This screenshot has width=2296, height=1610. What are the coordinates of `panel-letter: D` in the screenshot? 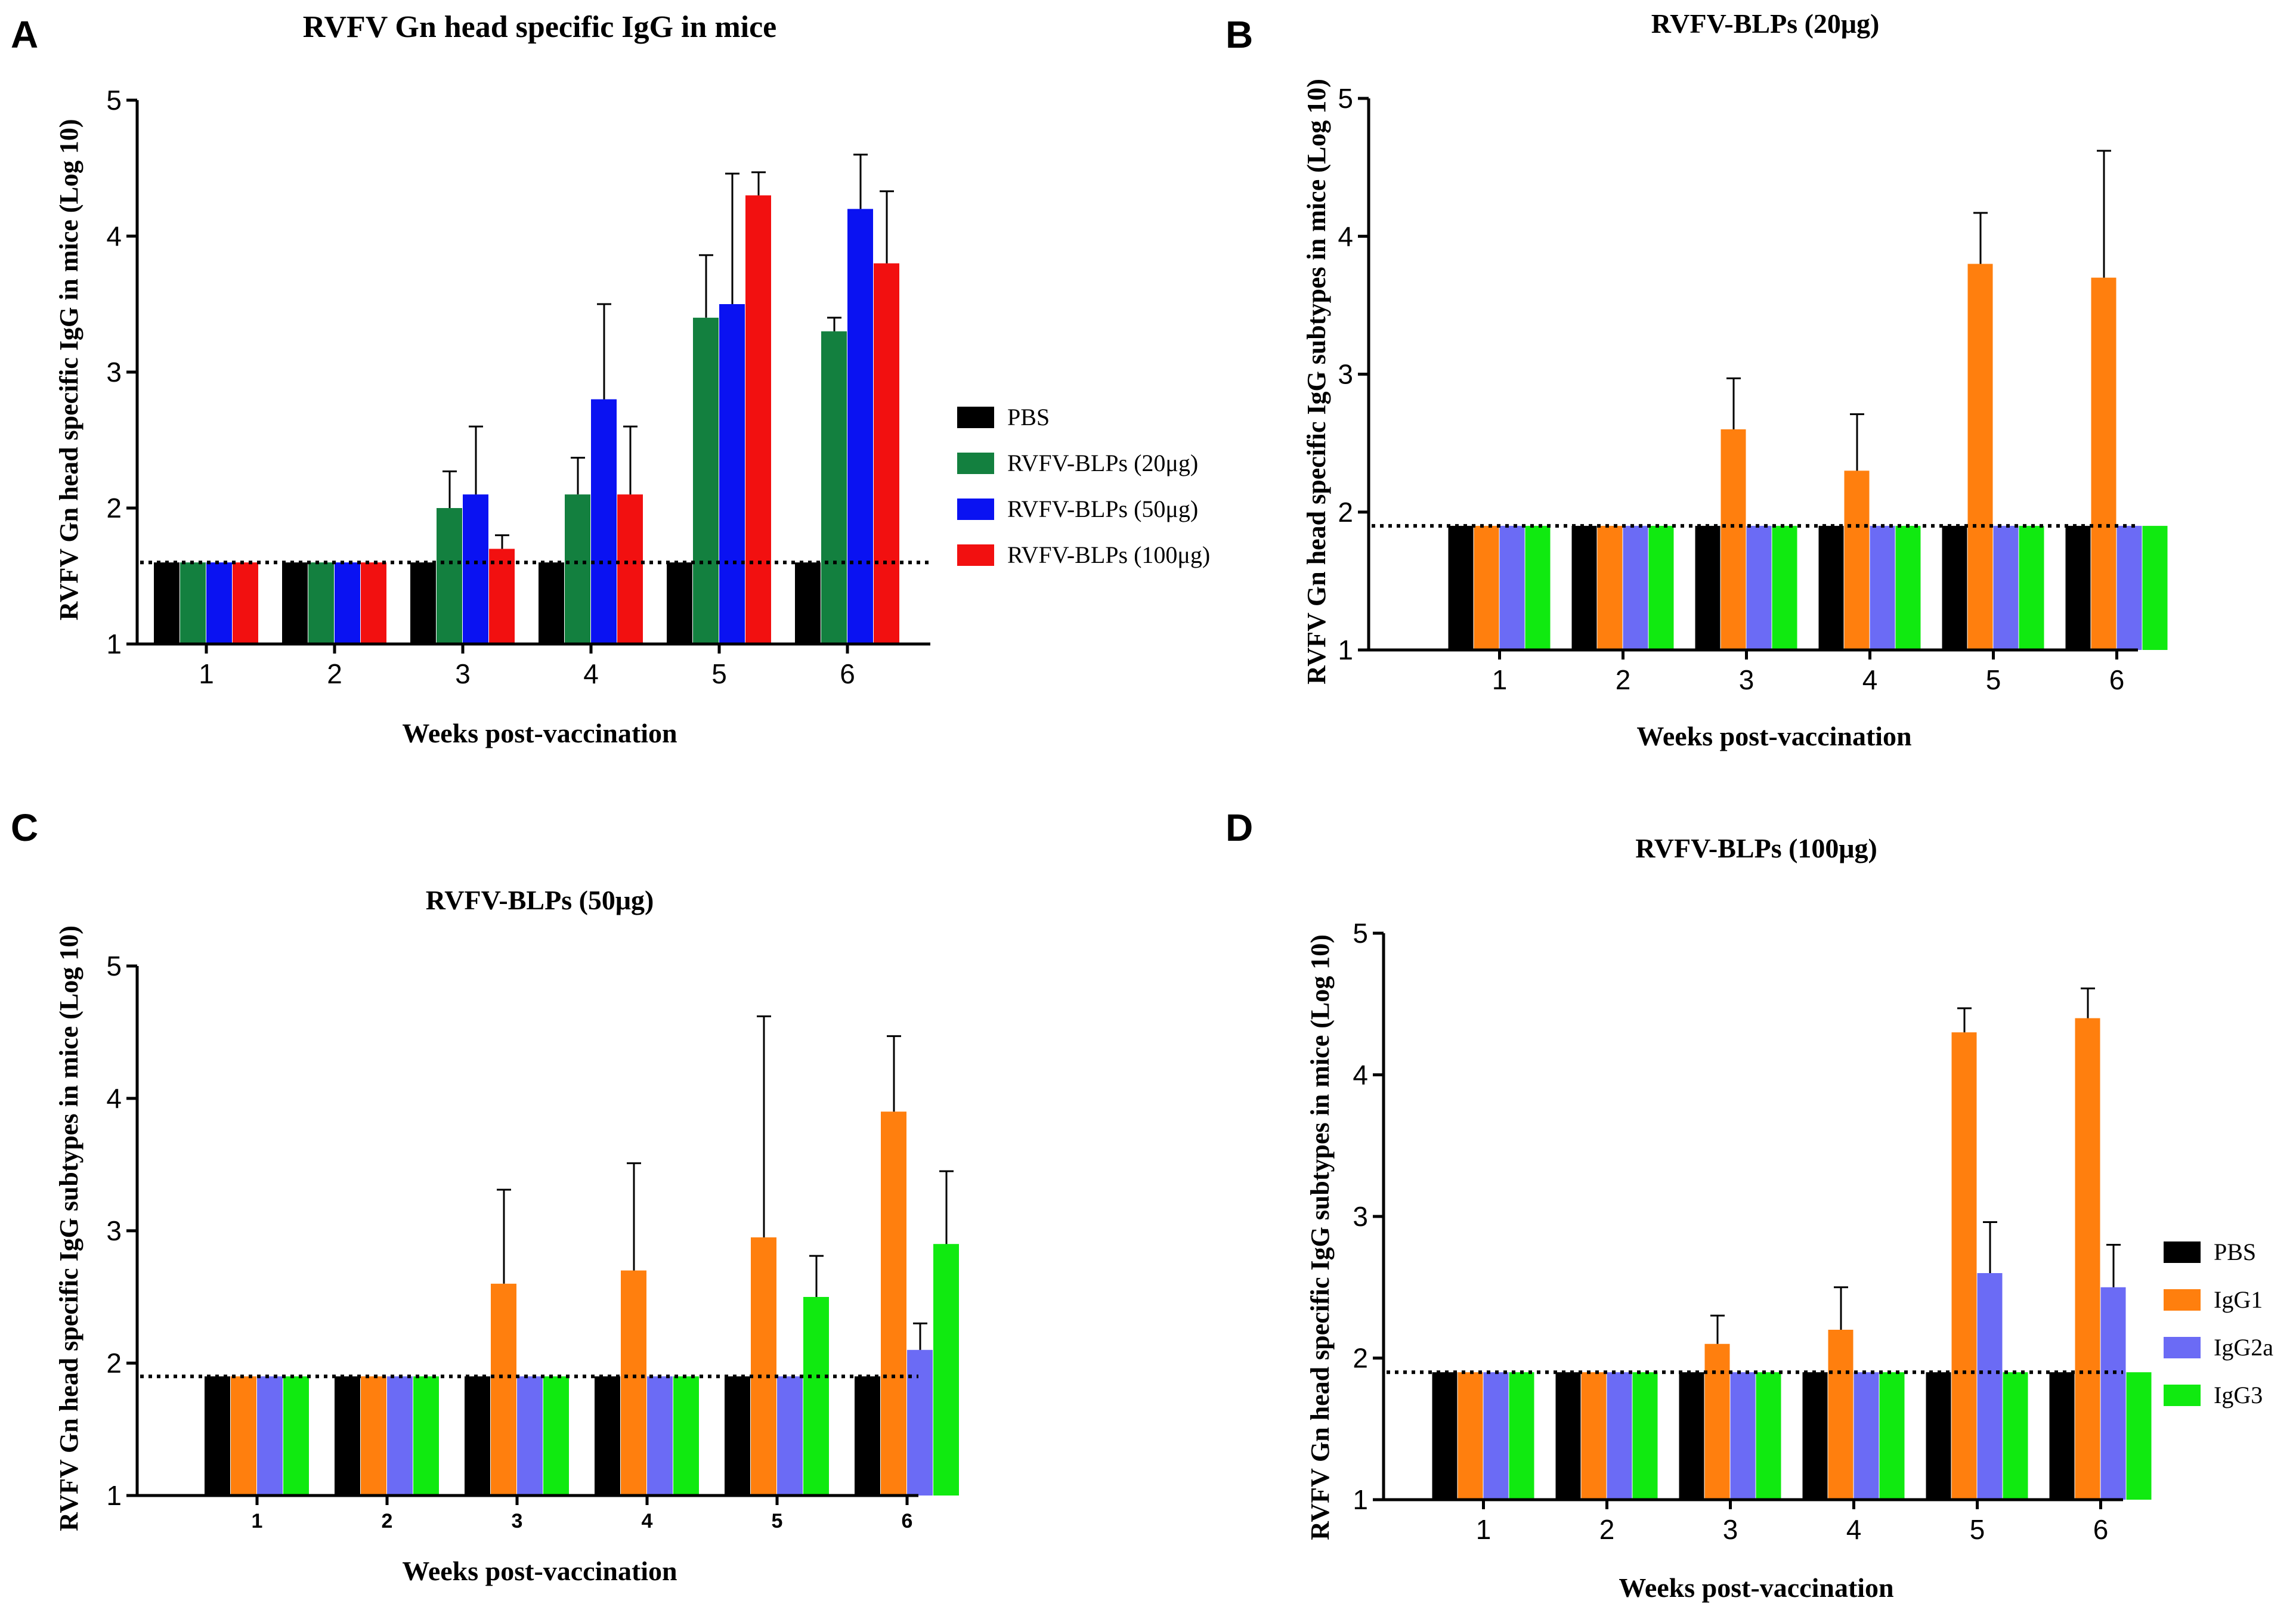 It's located at (1239, 827).